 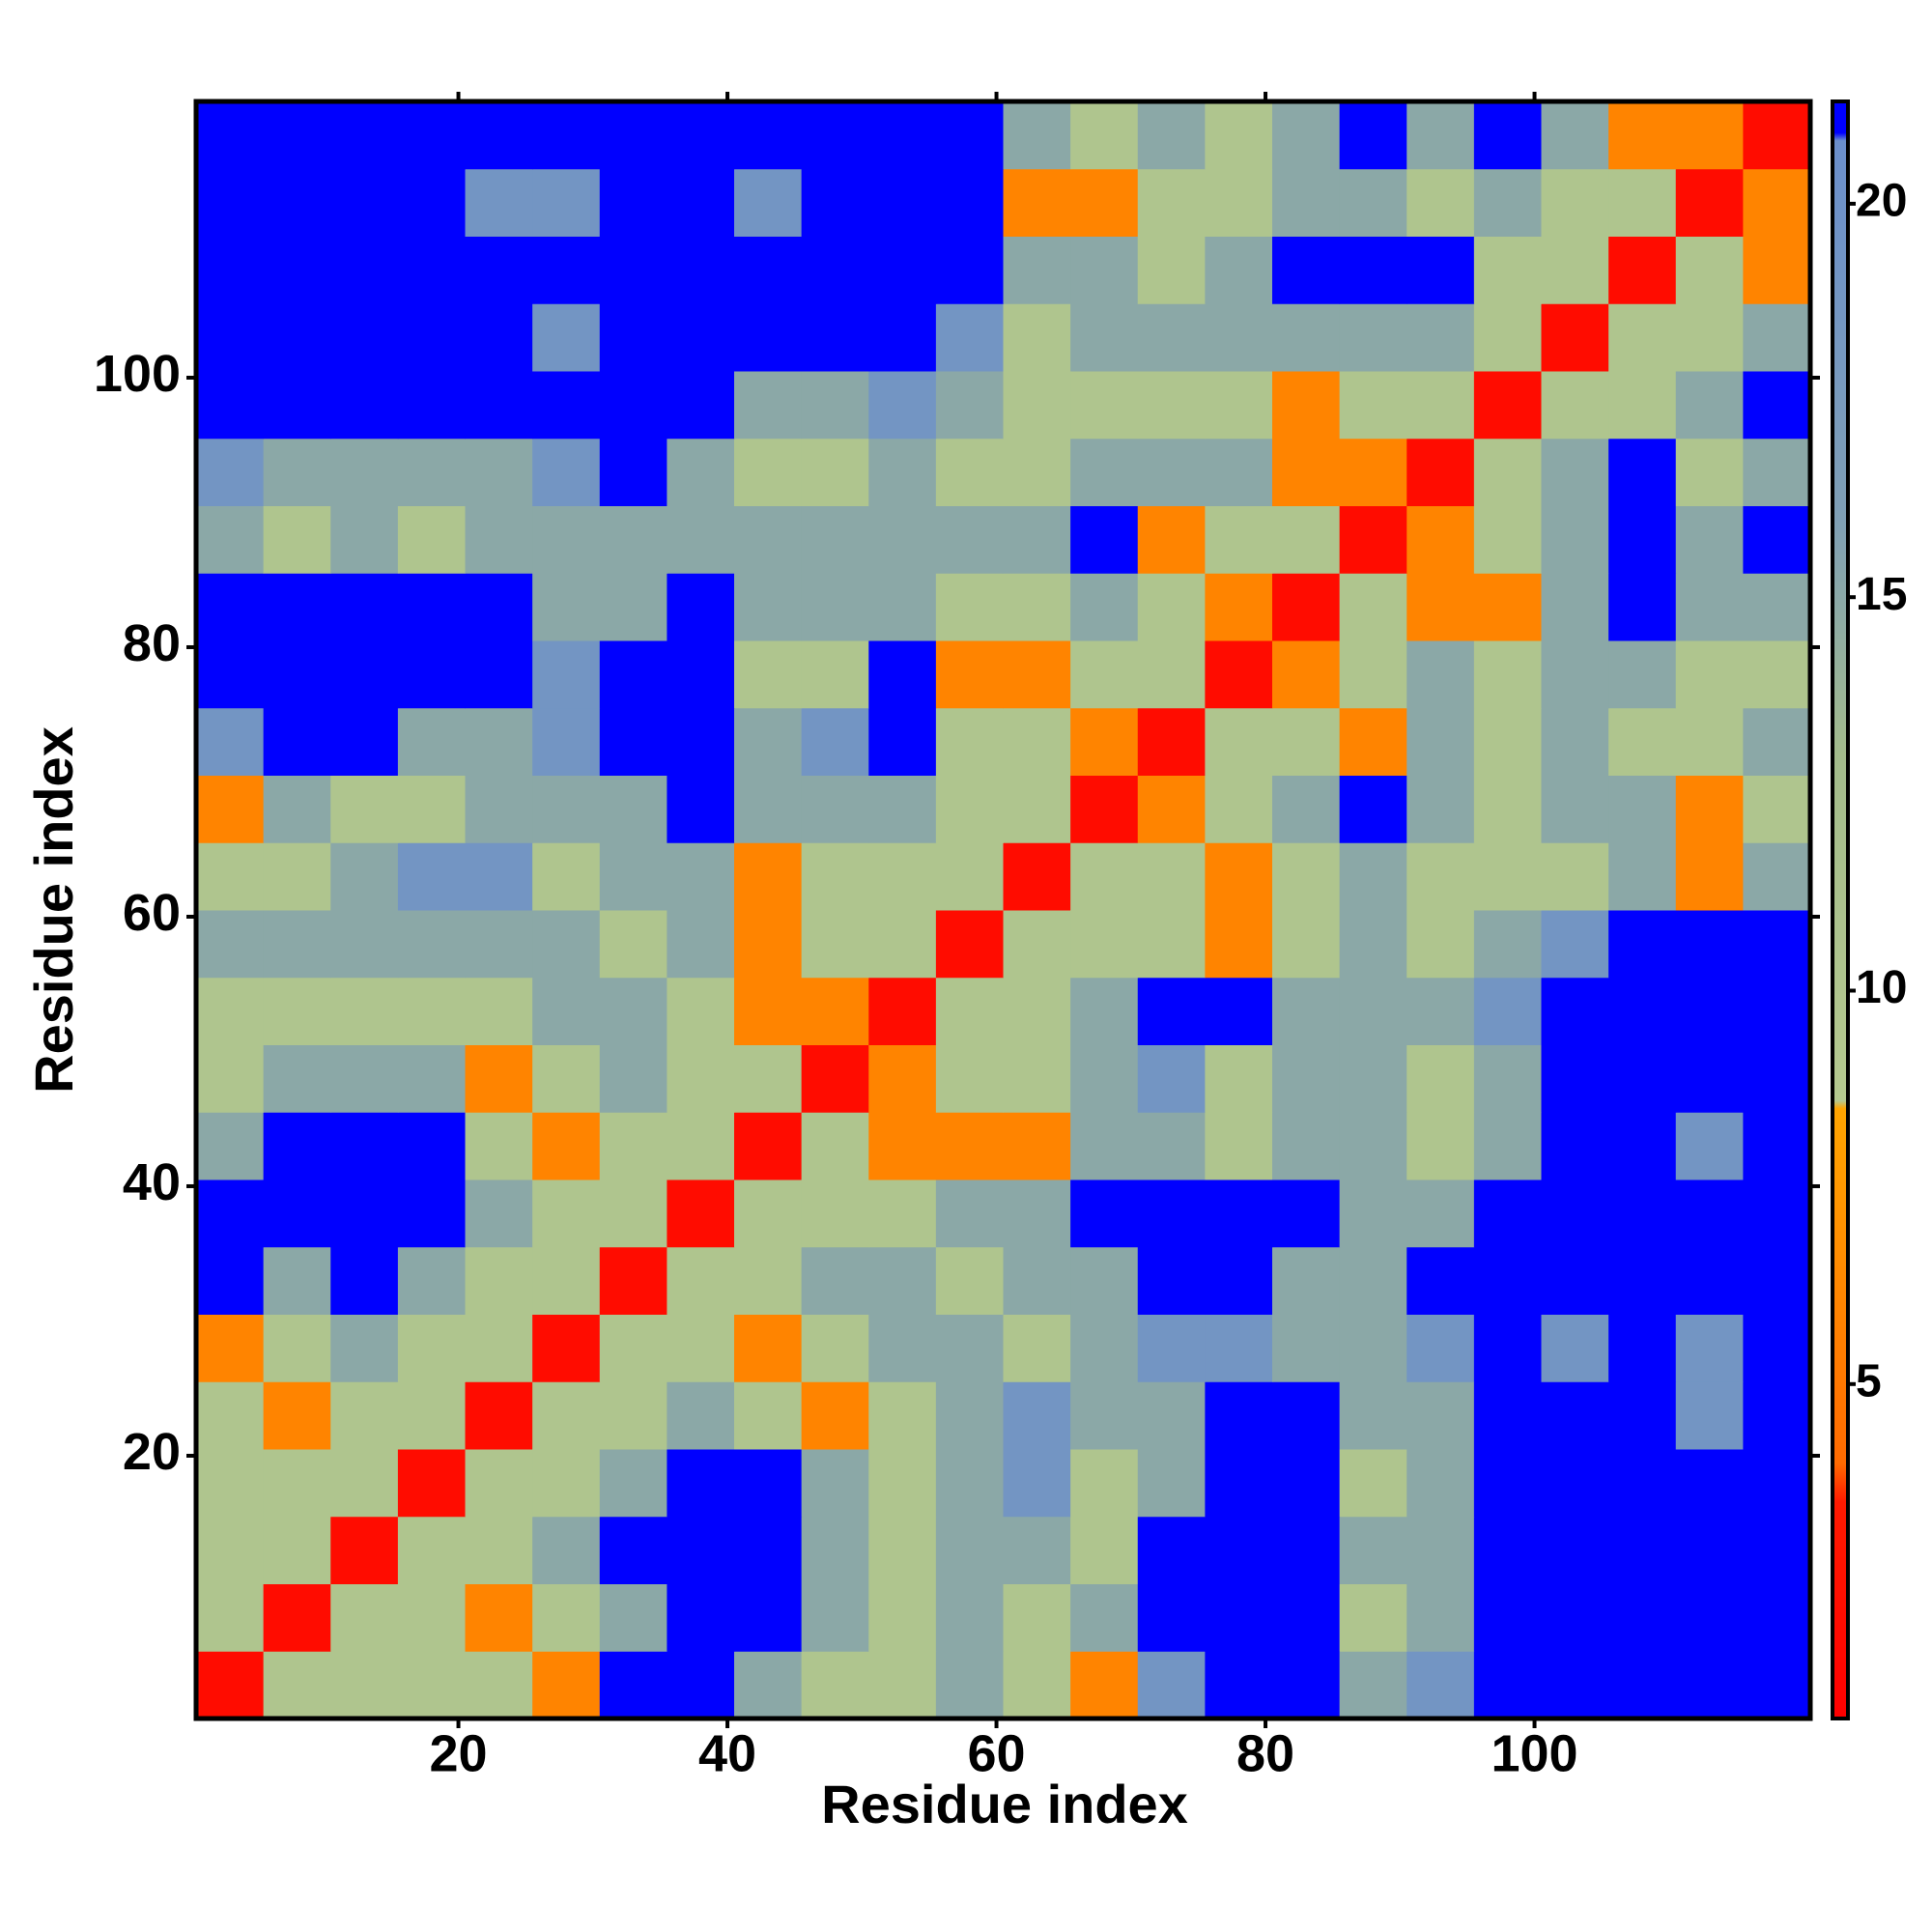 What do you see at coordinates (152, 913) in the screenshot?
I see `y-tick-label: 60` at bounding box center [152, 913].